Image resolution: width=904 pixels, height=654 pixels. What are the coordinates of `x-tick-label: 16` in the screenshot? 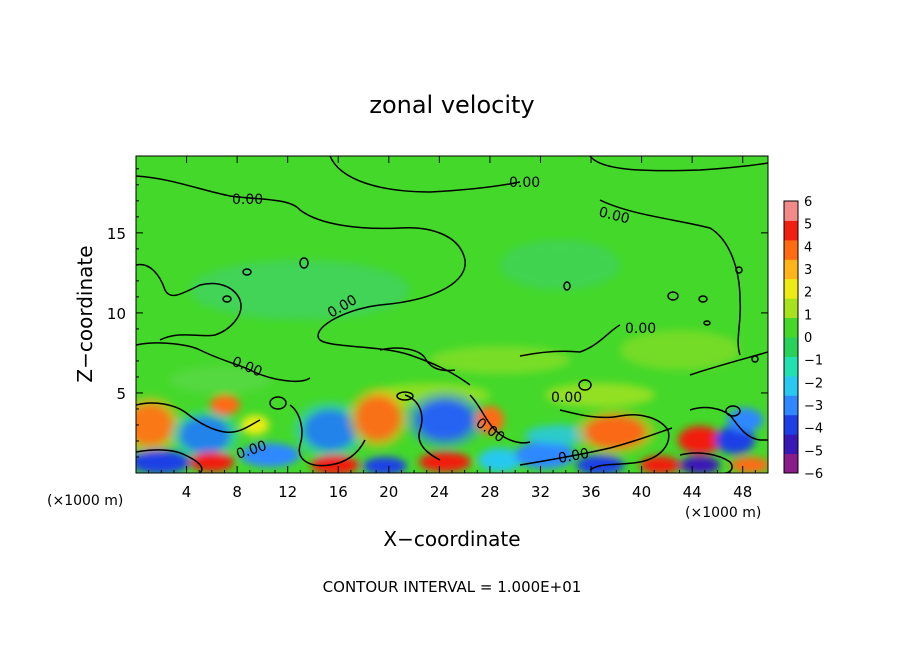 It's located at (338, 492).